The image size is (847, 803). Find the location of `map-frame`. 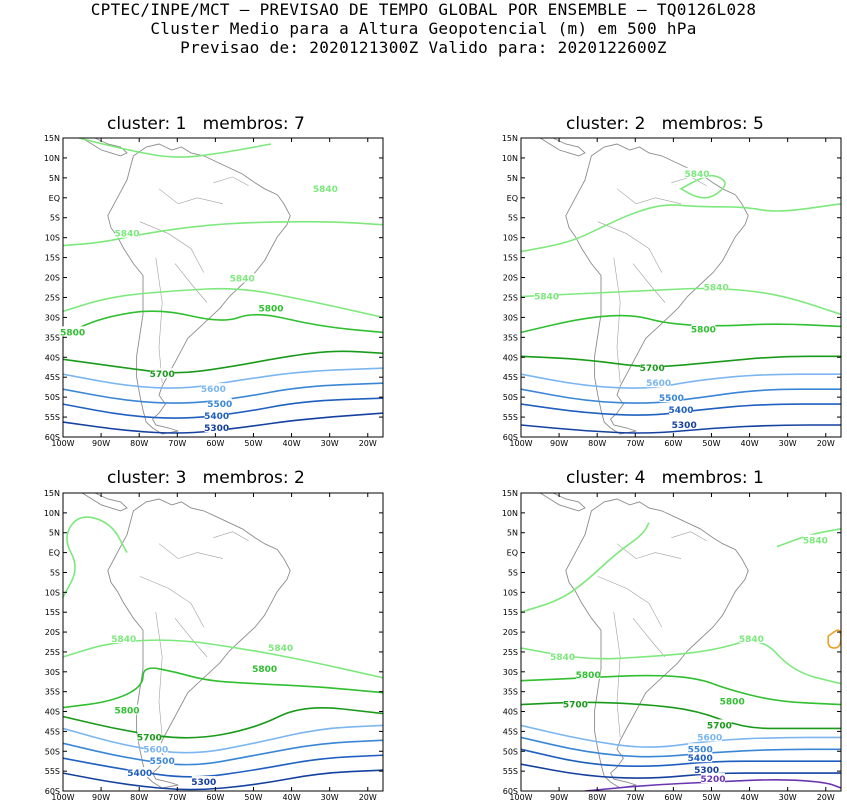

map-frame is located at coordinates (223, 287).